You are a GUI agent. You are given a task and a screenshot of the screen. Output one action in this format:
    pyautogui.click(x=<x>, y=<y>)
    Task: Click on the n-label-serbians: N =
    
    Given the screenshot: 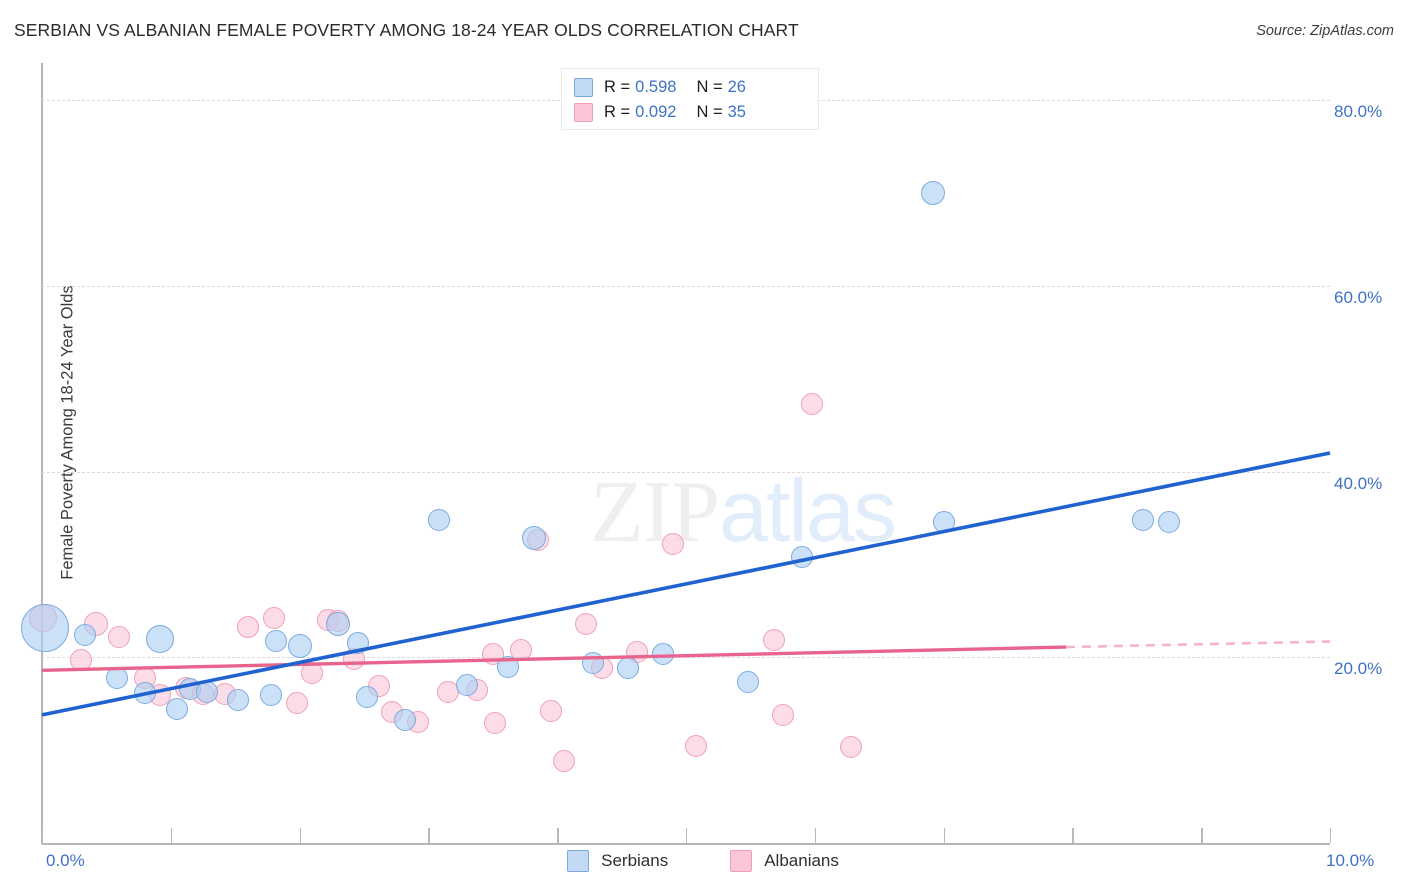 What is the action you would take?
    pyautogui.click(x=709, y=87)
    